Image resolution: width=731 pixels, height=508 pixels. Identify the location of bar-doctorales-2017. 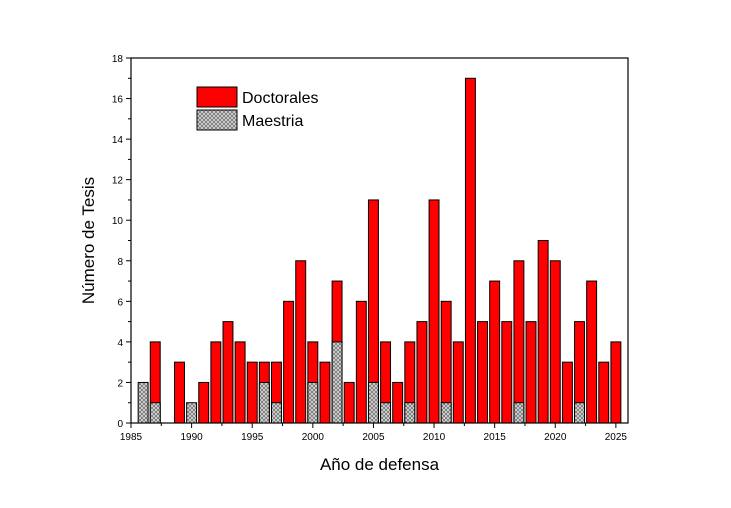
(519, 342).